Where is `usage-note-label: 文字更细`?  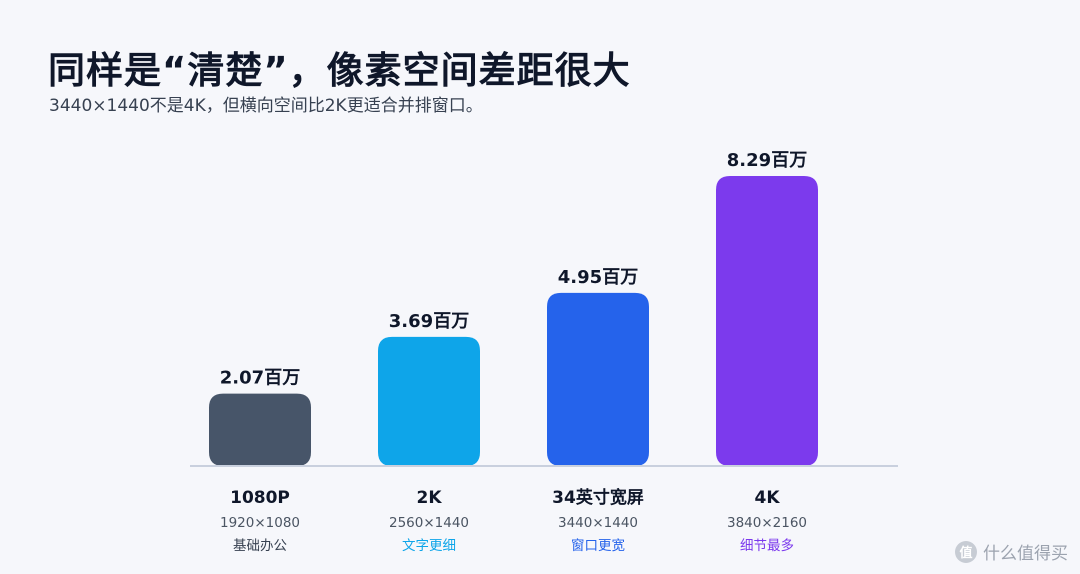 usage-note-label: 文字更细 is located at coordinates (429, 546).